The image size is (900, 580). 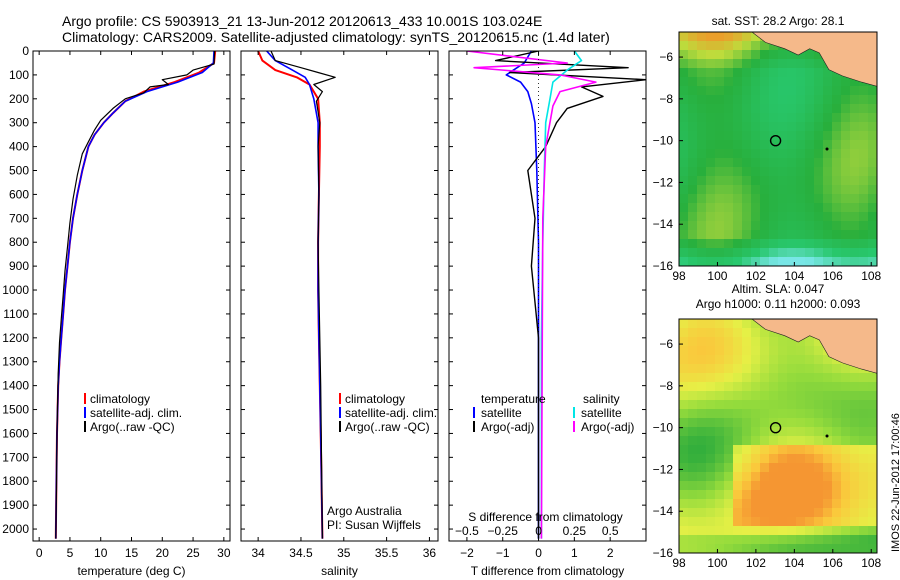 I want to click on difference-legend-label: satellite, so click(x=601, y=413).